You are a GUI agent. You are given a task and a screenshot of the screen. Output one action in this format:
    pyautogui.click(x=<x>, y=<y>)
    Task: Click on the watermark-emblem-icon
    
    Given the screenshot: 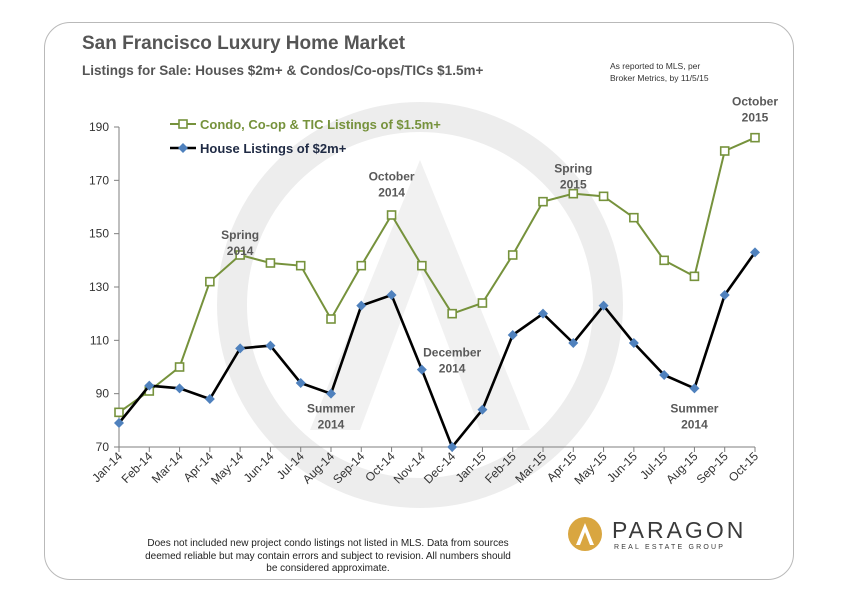 What is the action you would take?
    pyautogui.click(x=420, y=295)
    